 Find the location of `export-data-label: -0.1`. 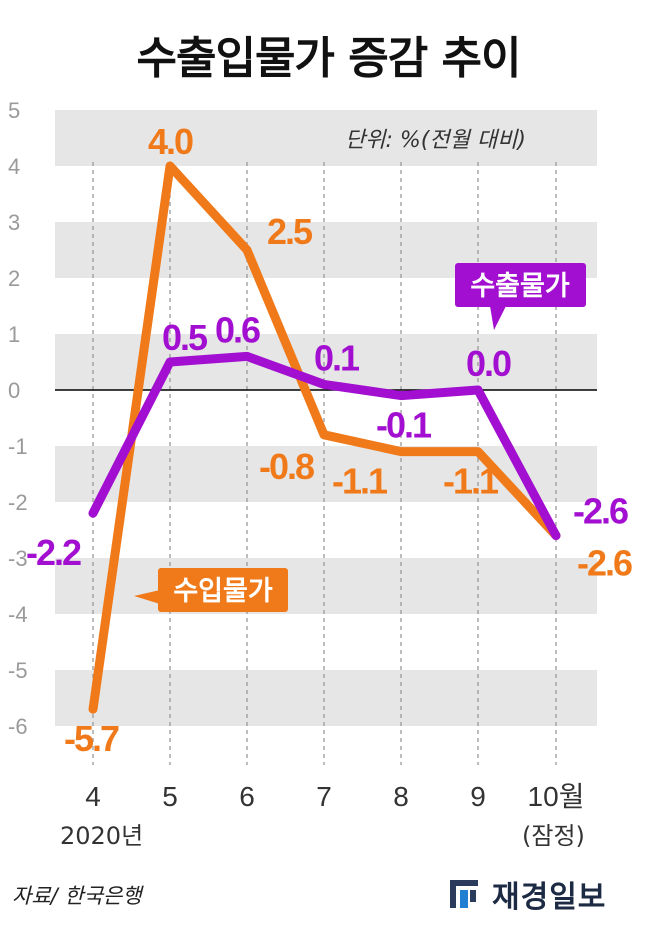

export-data-label: -0.1 is located at coordinates (404, 425).